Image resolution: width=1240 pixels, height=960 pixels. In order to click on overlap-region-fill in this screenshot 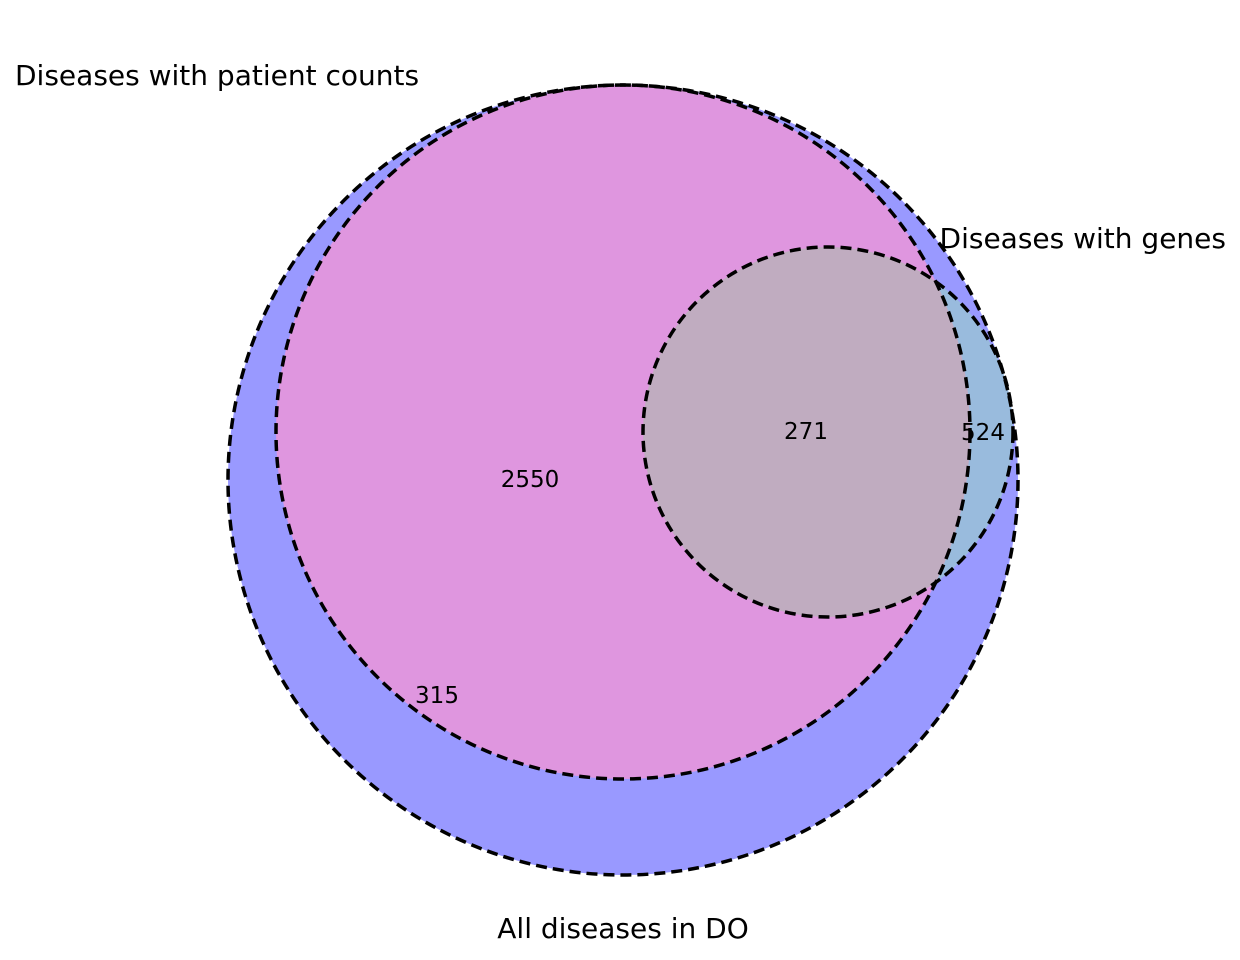, I will do `click(806, 432)`.